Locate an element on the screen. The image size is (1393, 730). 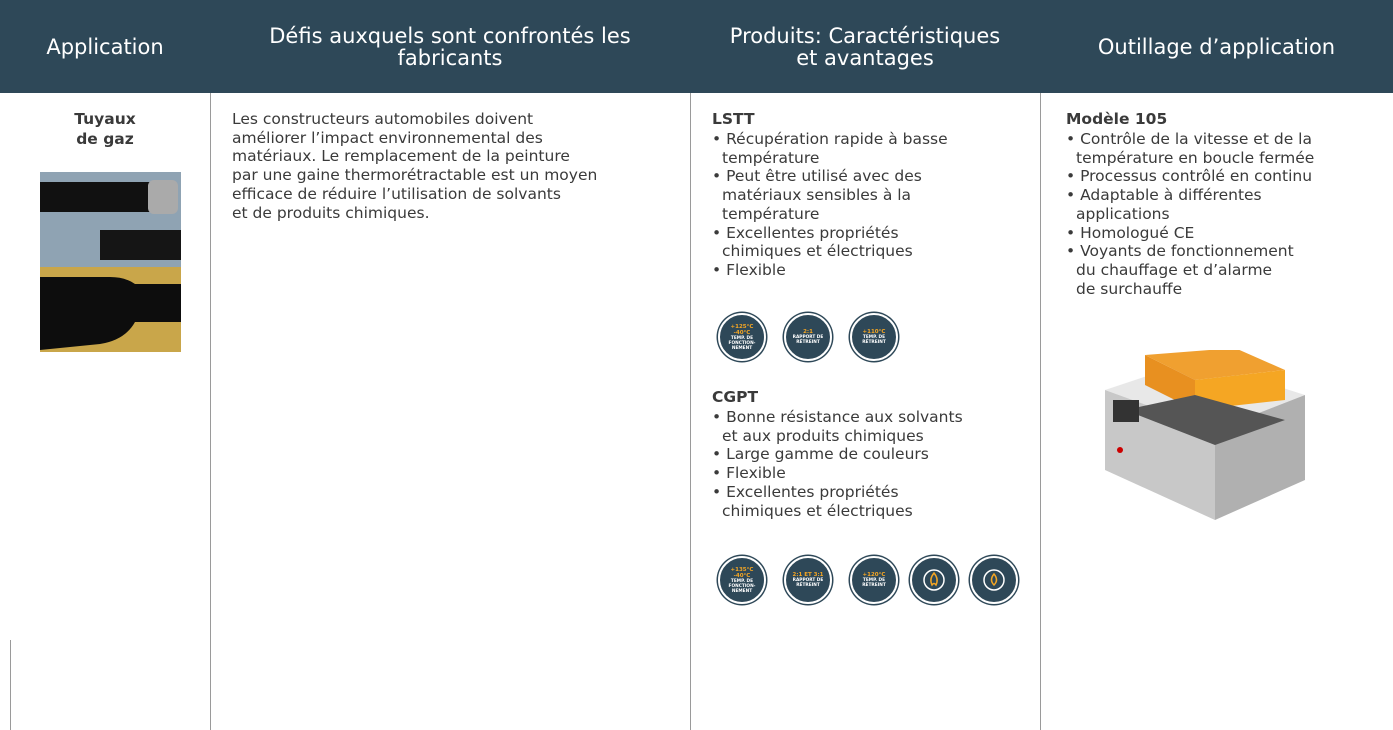
feature-line: • Bonne résistance aux solvants is located at coordinates (837, 417).